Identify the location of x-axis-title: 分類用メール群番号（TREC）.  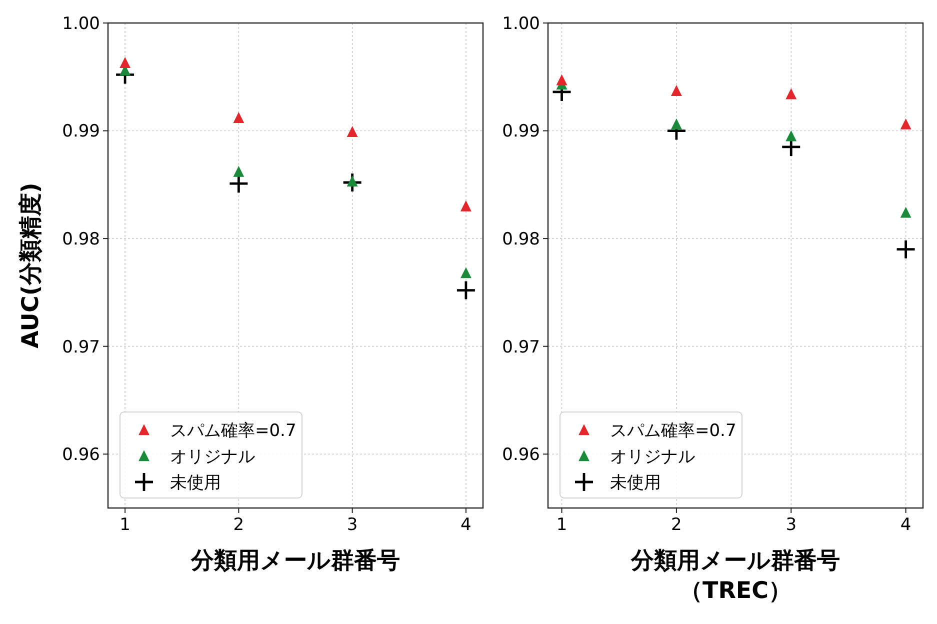
(735, 576).